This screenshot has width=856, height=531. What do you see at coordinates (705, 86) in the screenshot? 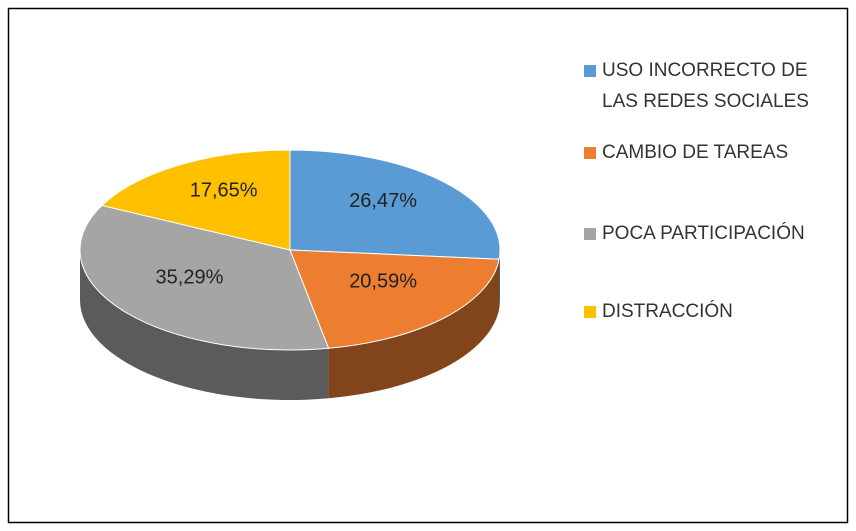
I see `legend-label: USO INCORRECTO DE LAS REDES SOCIALES` at bounding box center [705, 86].